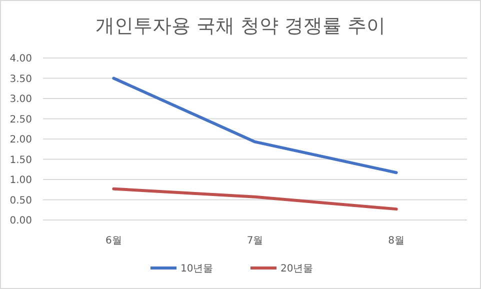 The height and width of the screenshot is (289, 481). I want to click on x-tick-label: 8월, so click(396, 241).